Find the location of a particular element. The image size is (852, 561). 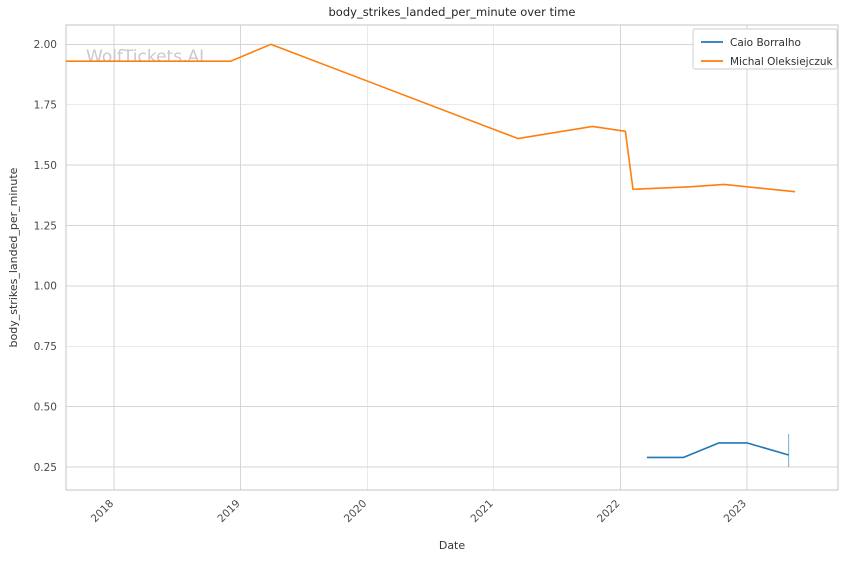

x-tick-label: 2019 is located at coordinates (228, 511).